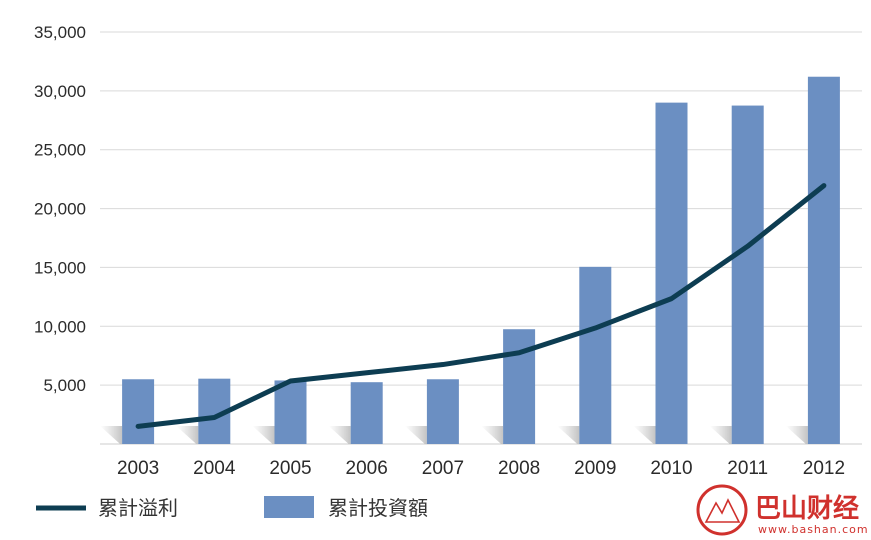 This screenshot has width=871, height=540. What do you see at coordinates (60, 150) in the screenshot?
I see `y-tick-label: 25,000` at bounding box center [60, 150].